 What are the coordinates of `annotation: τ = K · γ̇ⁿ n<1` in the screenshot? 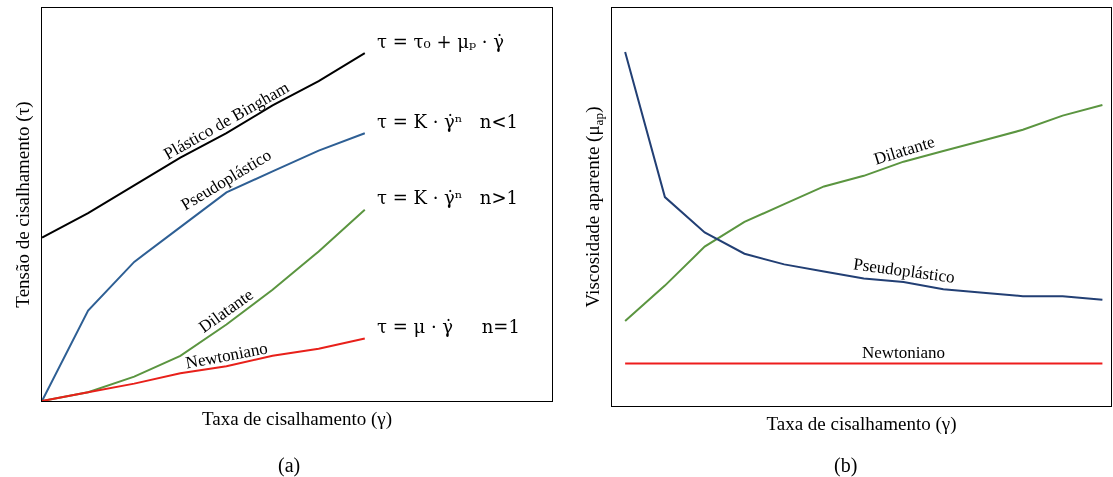 It's located at (447, 121).